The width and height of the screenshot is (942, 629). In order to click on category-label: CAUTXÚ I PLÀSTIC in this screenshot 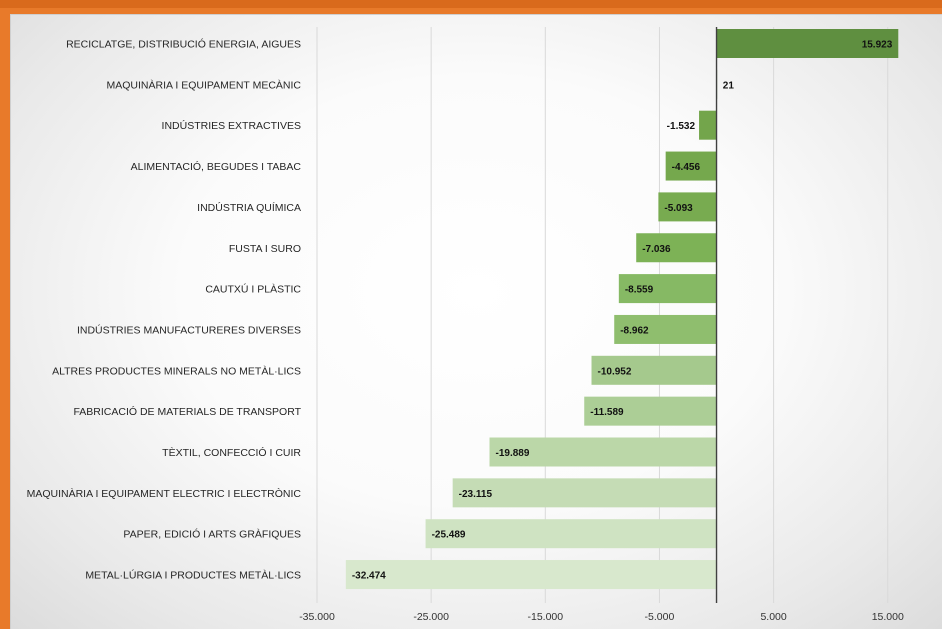, I will do `click(253, 289)`.